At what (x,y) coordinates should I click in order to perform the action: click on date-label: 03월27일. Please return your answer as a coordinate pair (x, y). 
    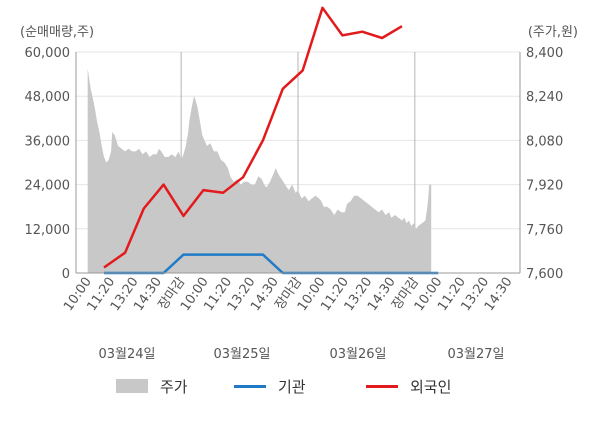
    Looking at the image, I should click on (475, 354).